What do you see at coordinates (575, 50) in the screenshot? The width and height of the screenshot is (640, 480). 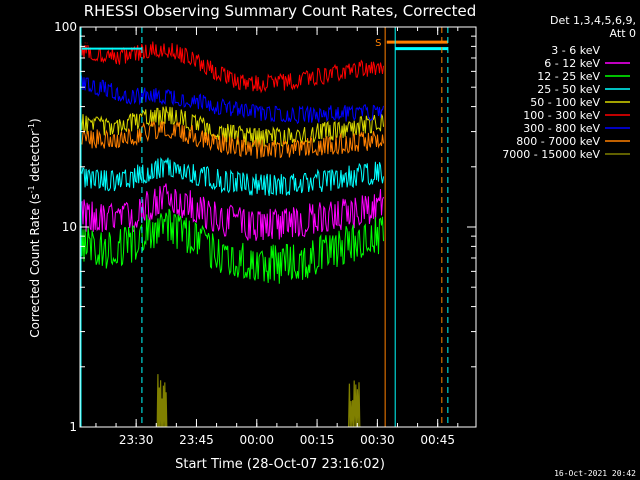 I see `legend-label-0: 3 - 6 keV` at bounding box center [575, 50].